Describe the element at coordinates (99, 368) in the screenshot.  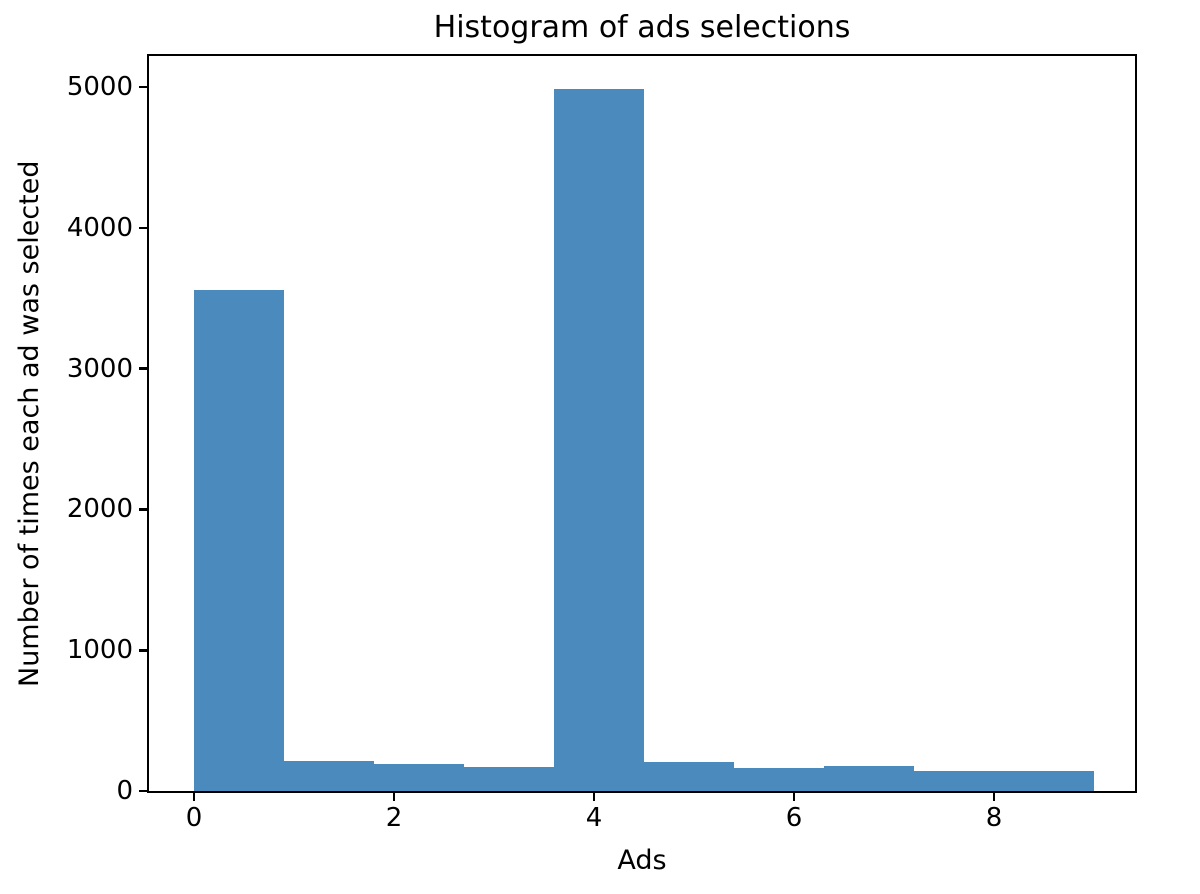
I see `y-tick-label: 3000` at that location.